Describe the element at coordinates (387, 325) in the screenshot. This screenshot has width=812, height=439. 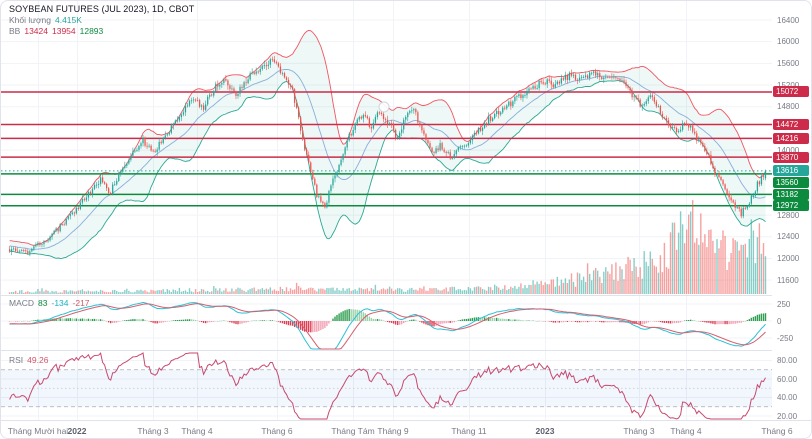
I see `macd-lines` at that location.